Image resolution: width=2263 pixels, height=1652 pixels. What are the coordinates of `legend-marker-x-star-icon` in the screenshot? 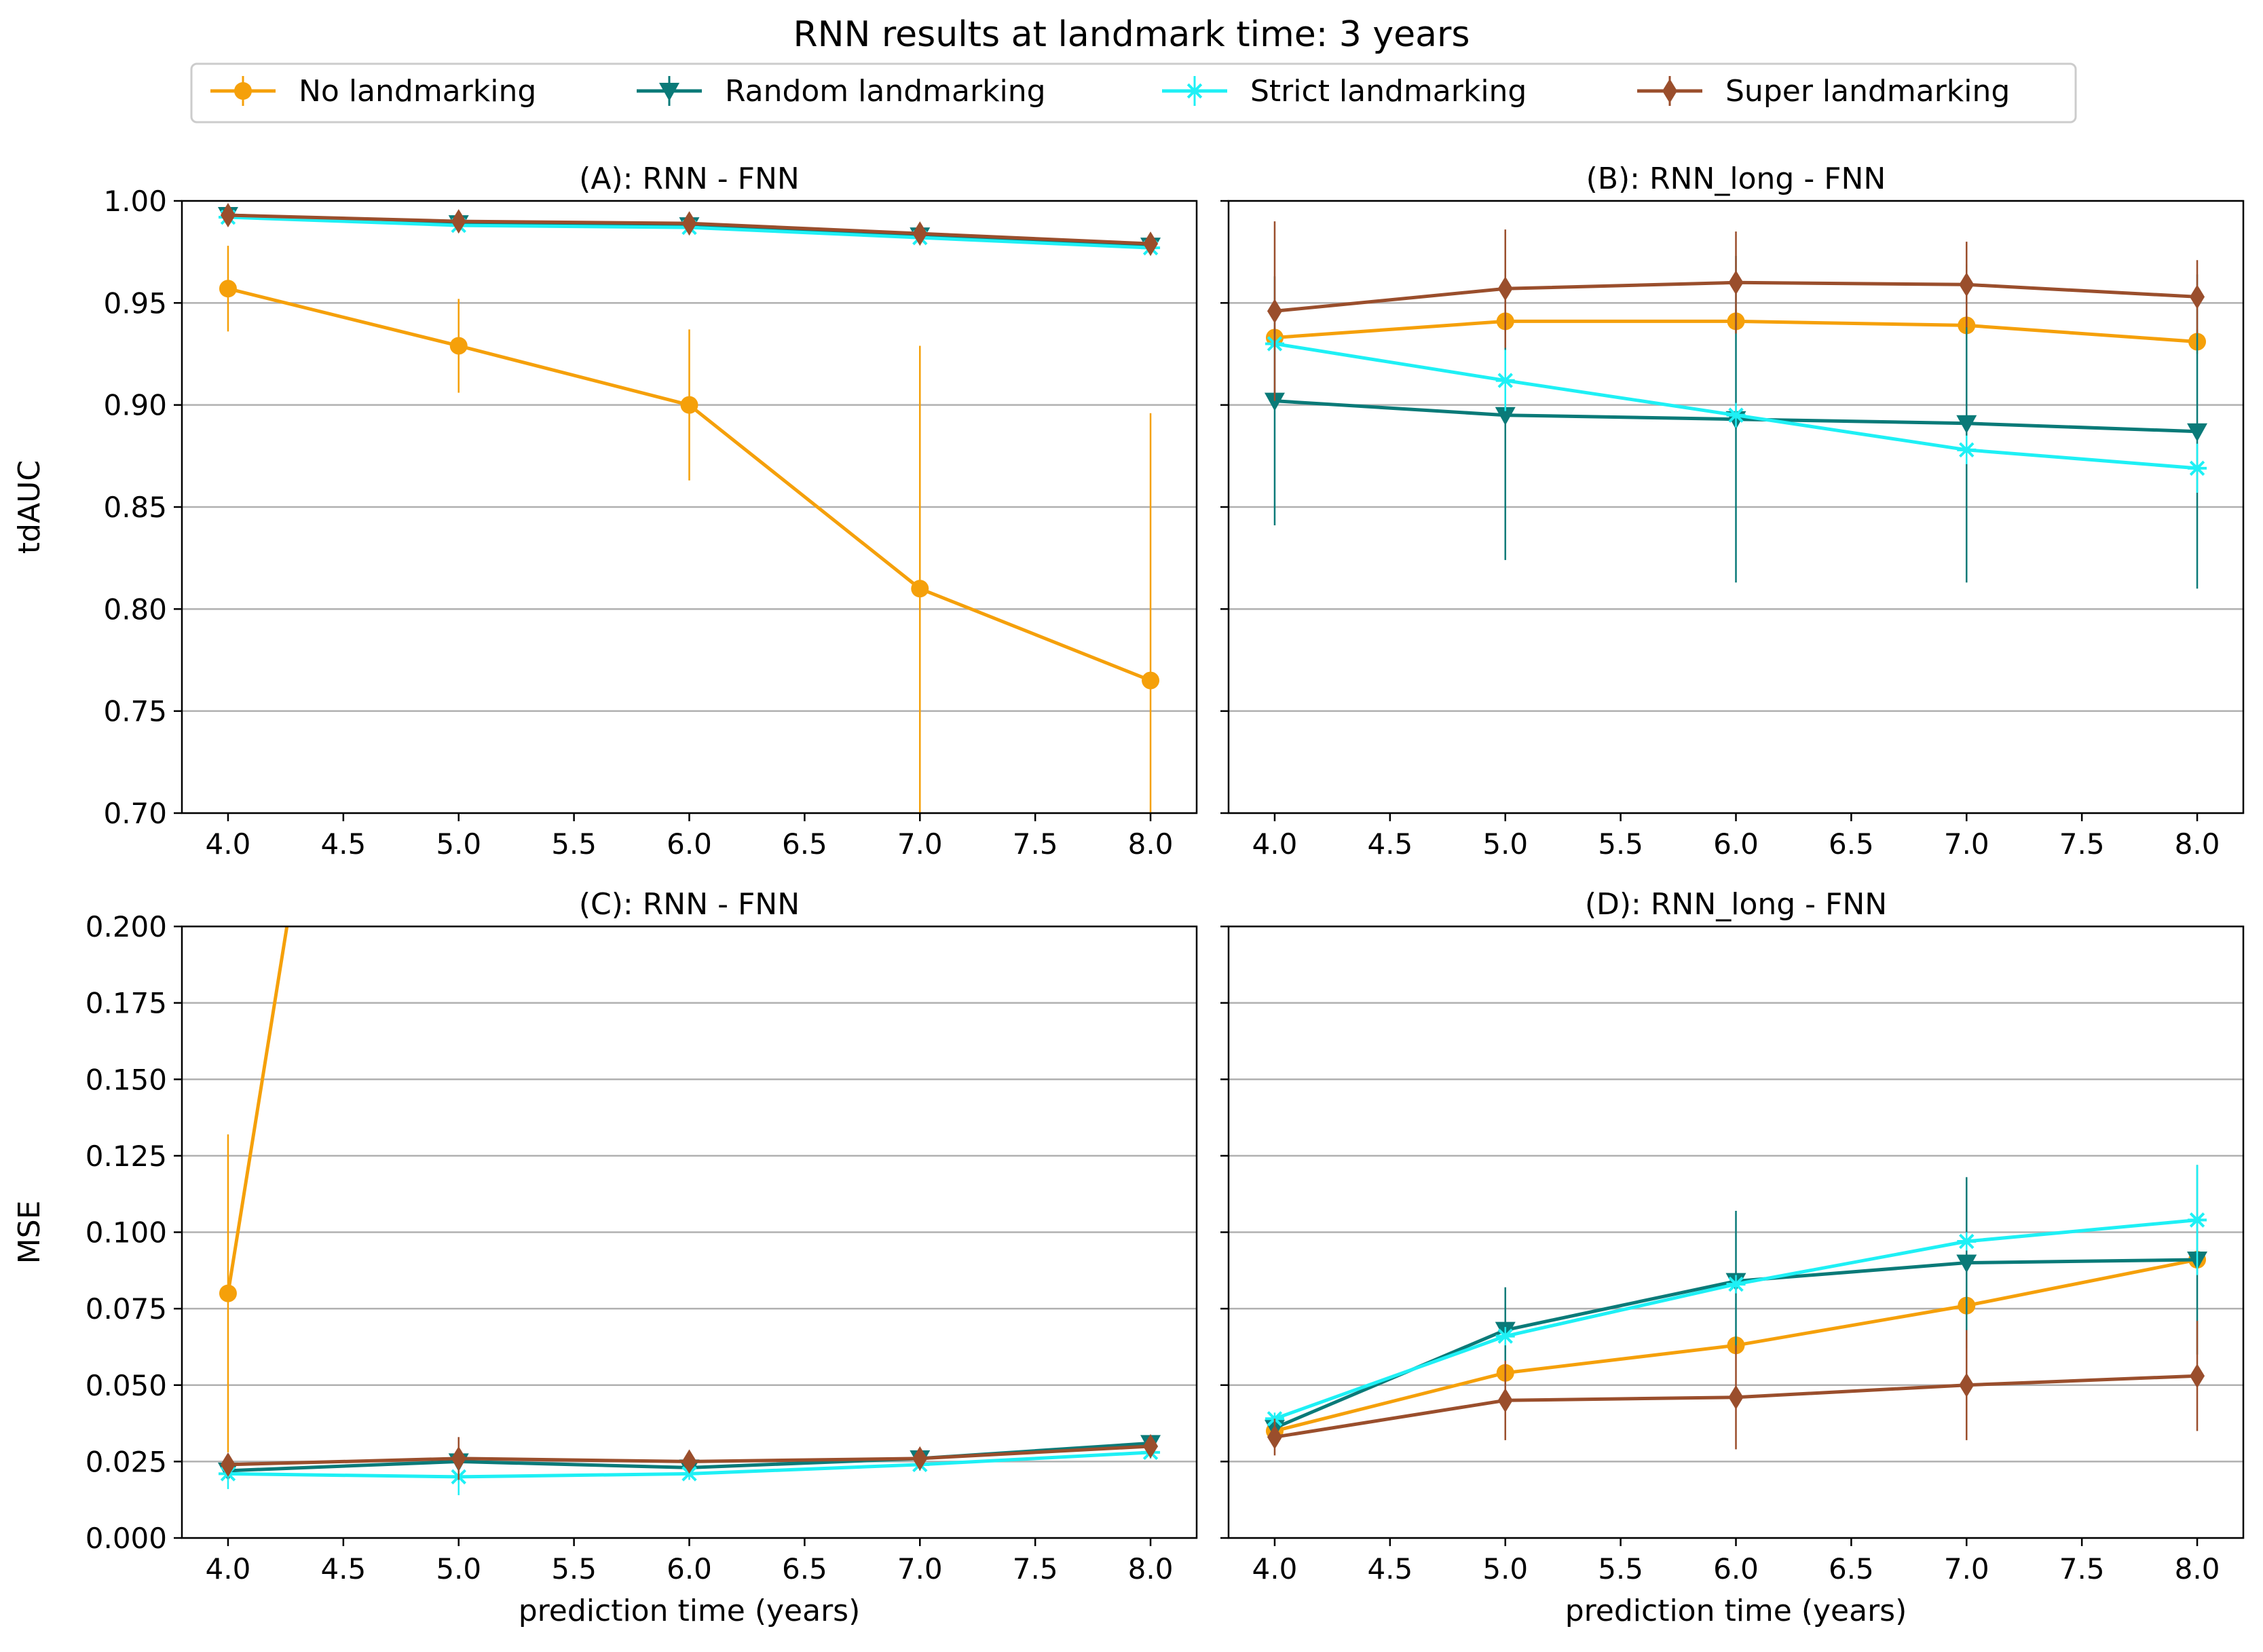 It's located at (1194, 91).